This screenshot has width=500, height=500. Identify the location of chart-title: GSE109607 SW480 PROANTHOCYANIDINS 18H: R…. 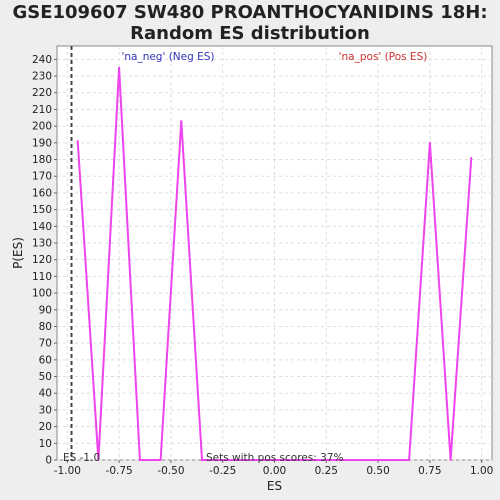
(250, 23).